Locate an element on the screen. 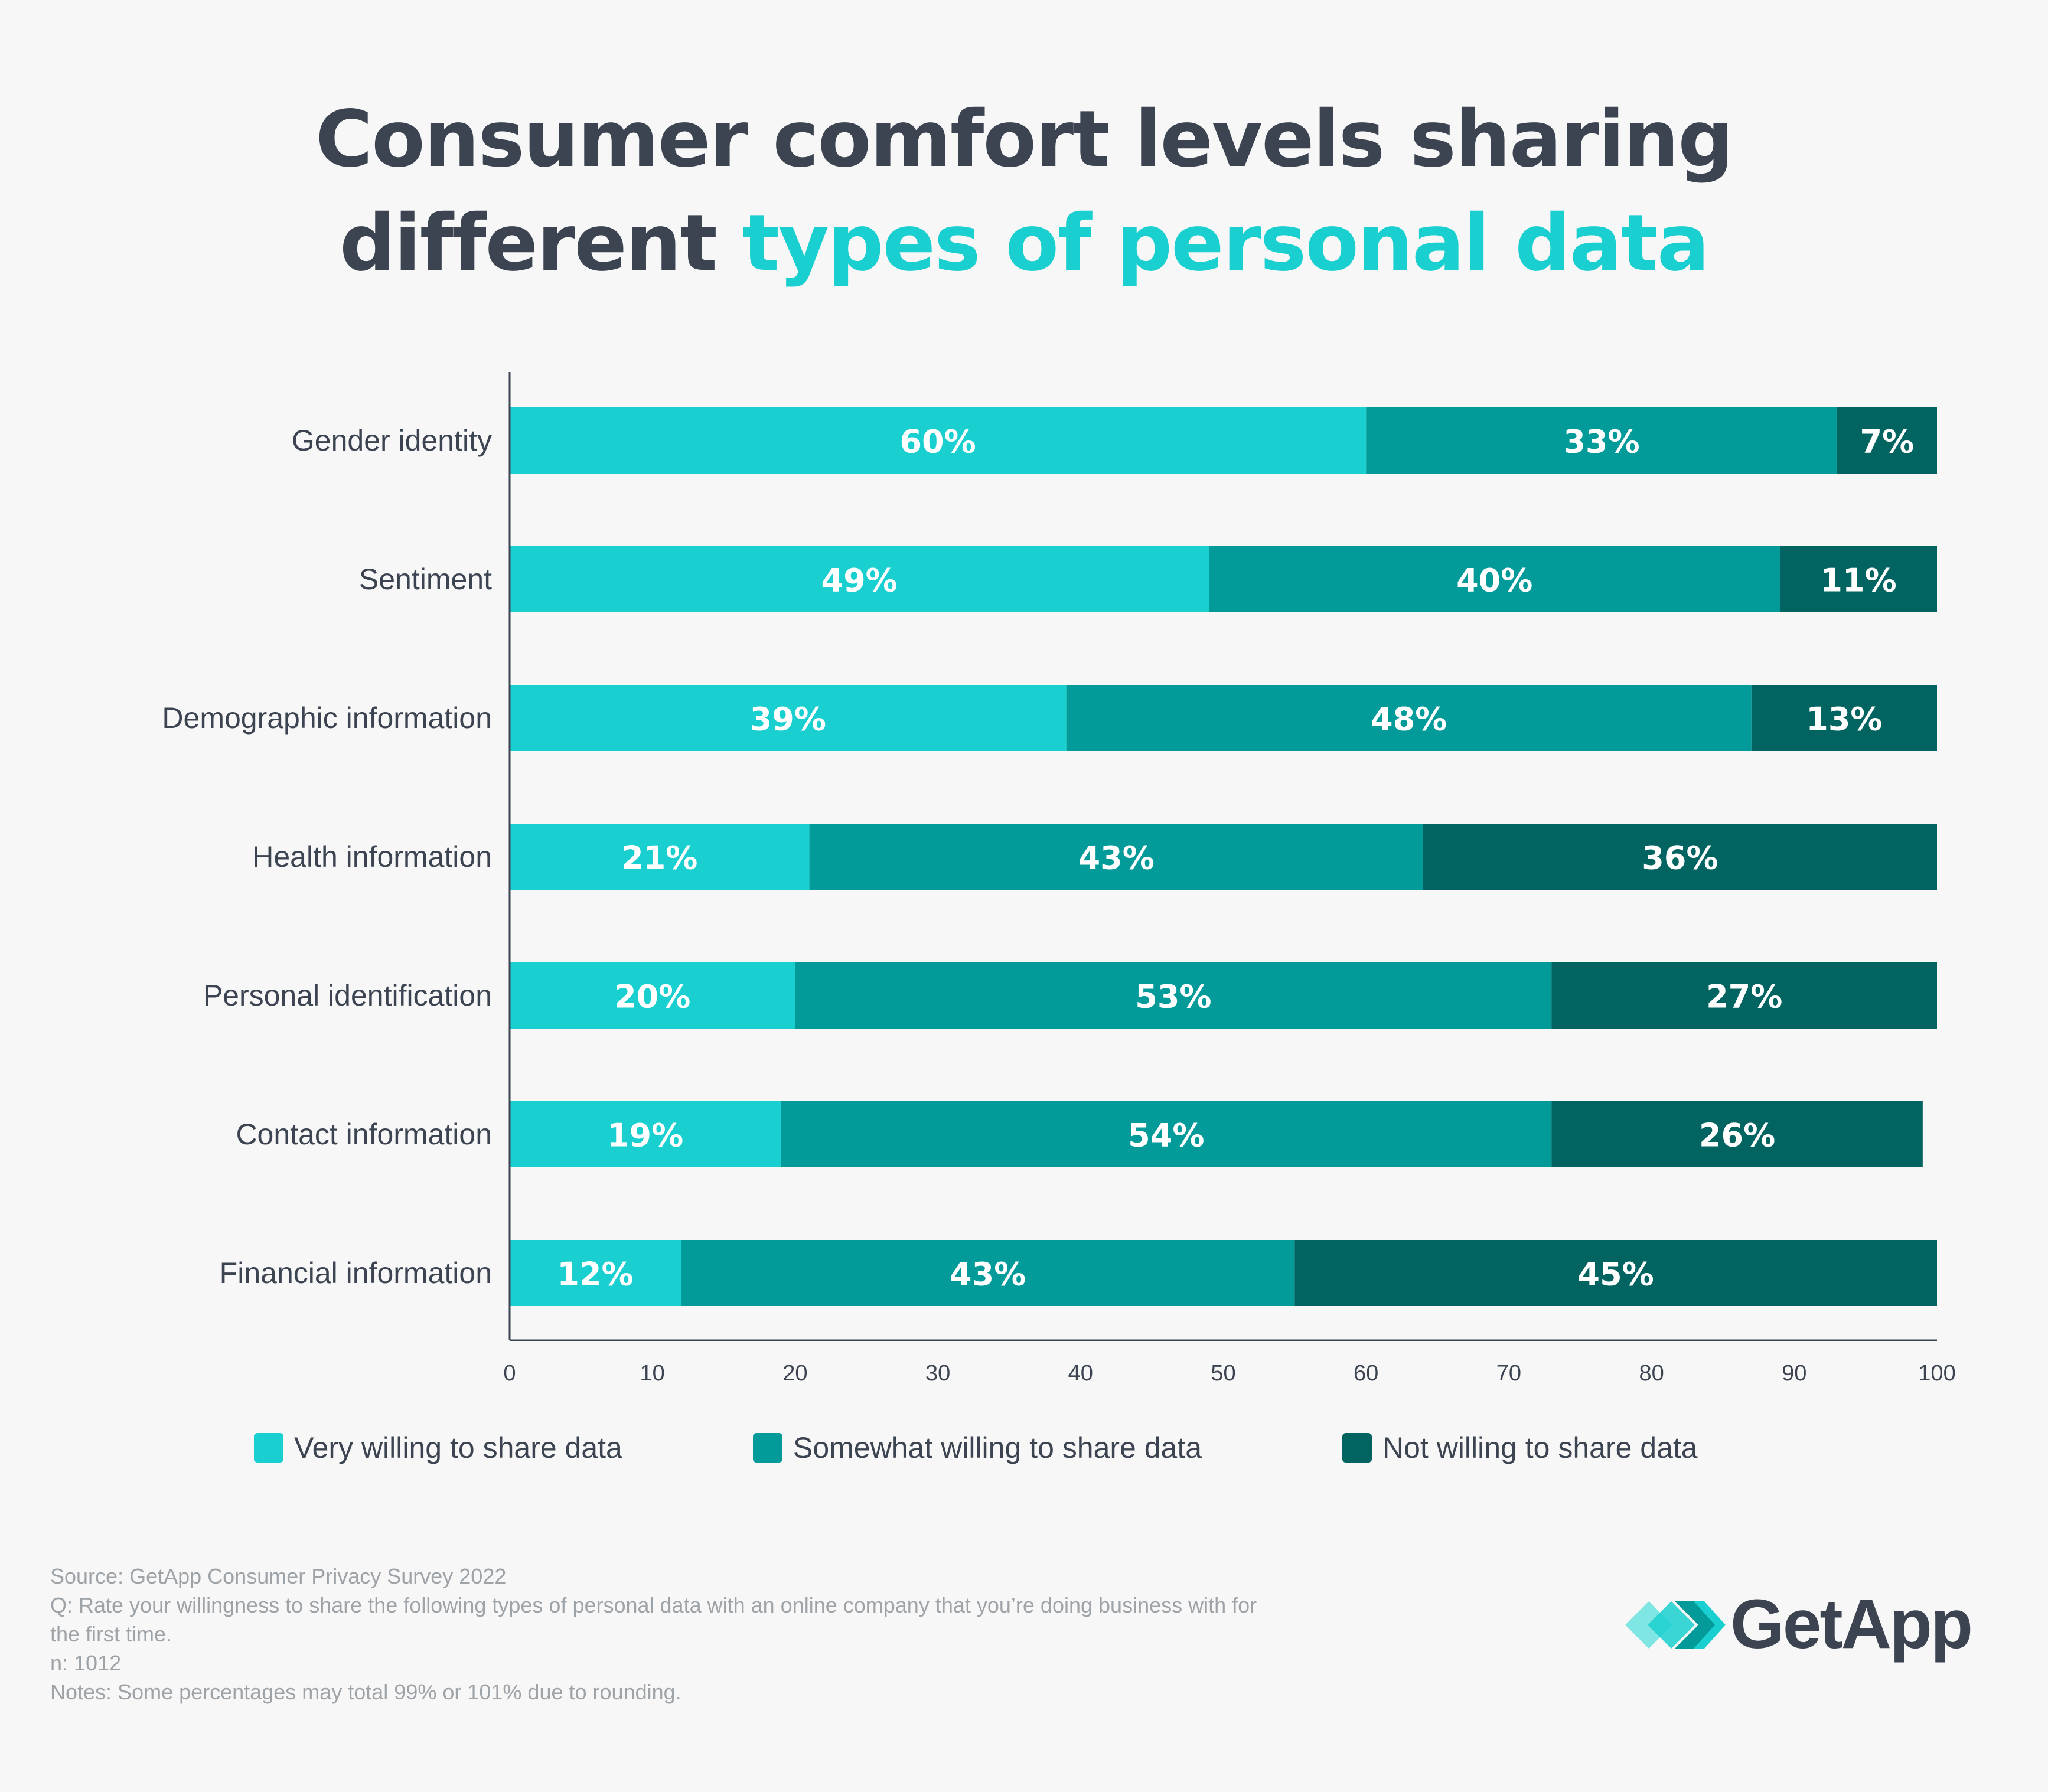 Image resolution: width=2048 pixels, height=1792 pixels. data-label-very: 21% is located at coordinates (659, 859).